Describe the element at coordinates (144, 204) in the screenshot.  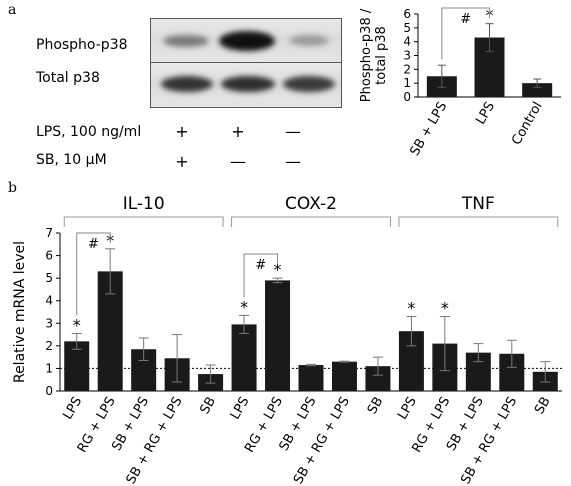
I see `chart-b-group-label: IL-10` at that location.